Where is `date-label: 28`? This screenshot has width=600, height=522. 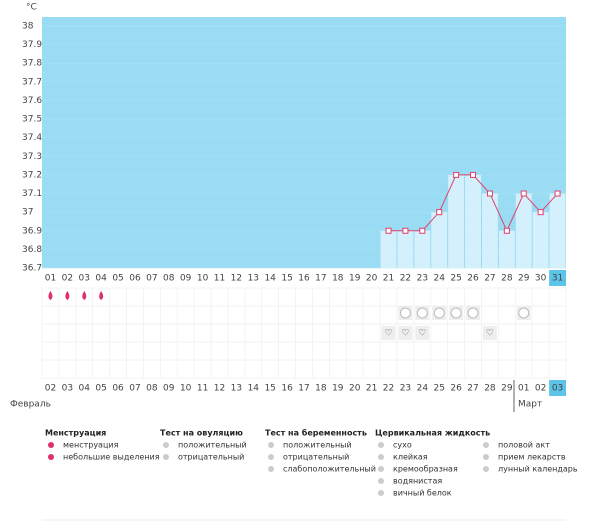 date-label: 28 is located at coordinates (490, 389).